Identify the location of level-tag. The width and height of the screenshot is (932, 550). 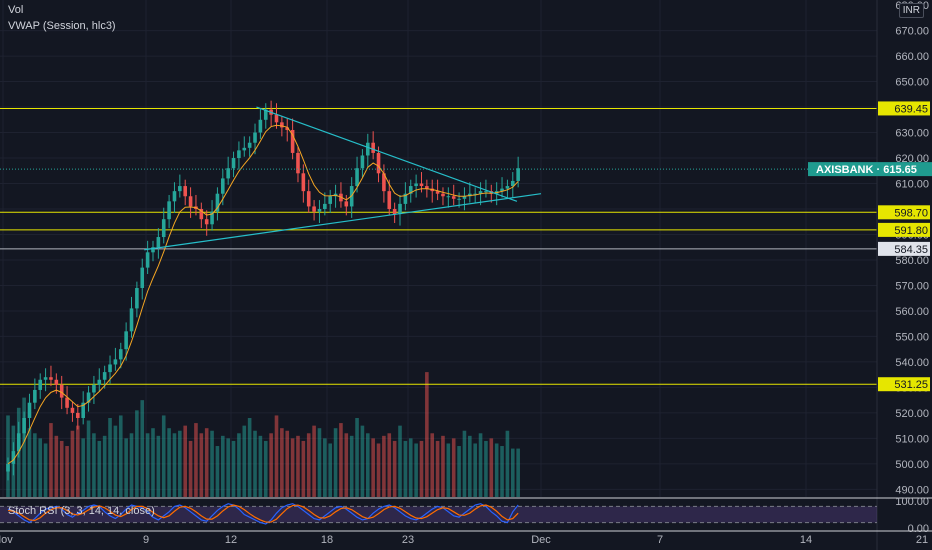
(904, 108).